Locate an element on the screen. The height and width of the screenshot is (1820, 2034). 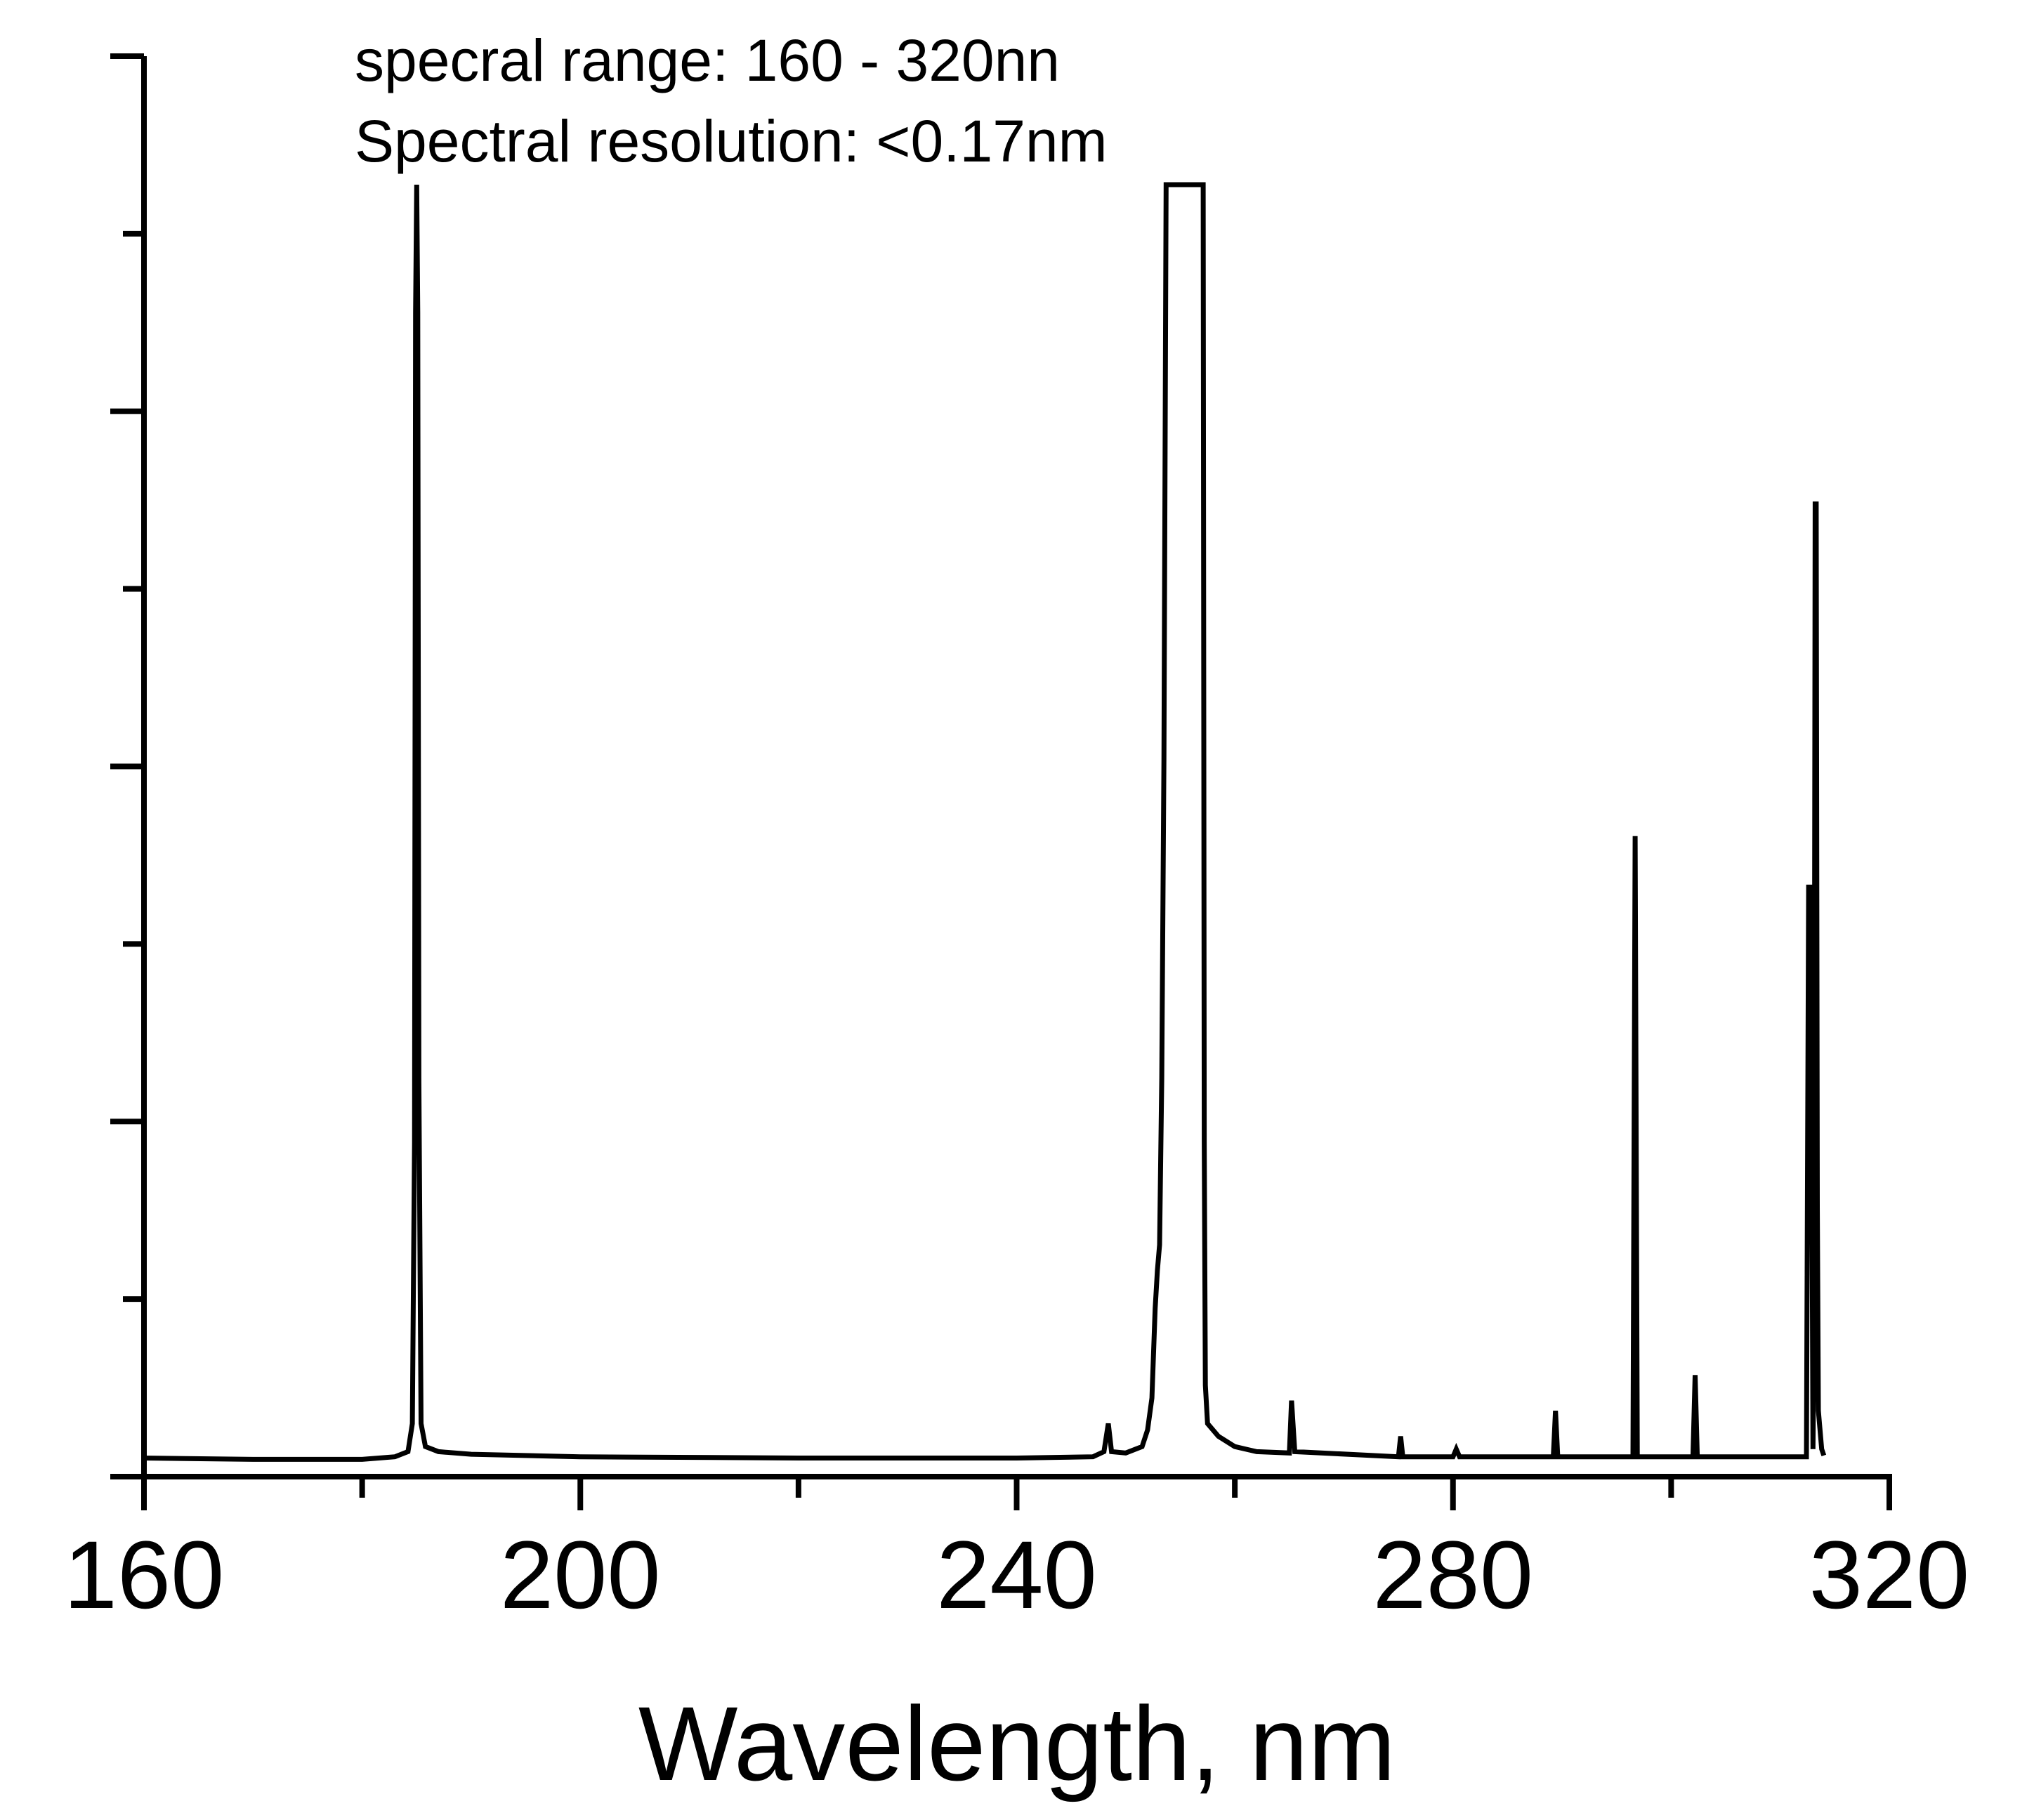
x-axis-minor-ticks is located at coordinates (1016, 1487).